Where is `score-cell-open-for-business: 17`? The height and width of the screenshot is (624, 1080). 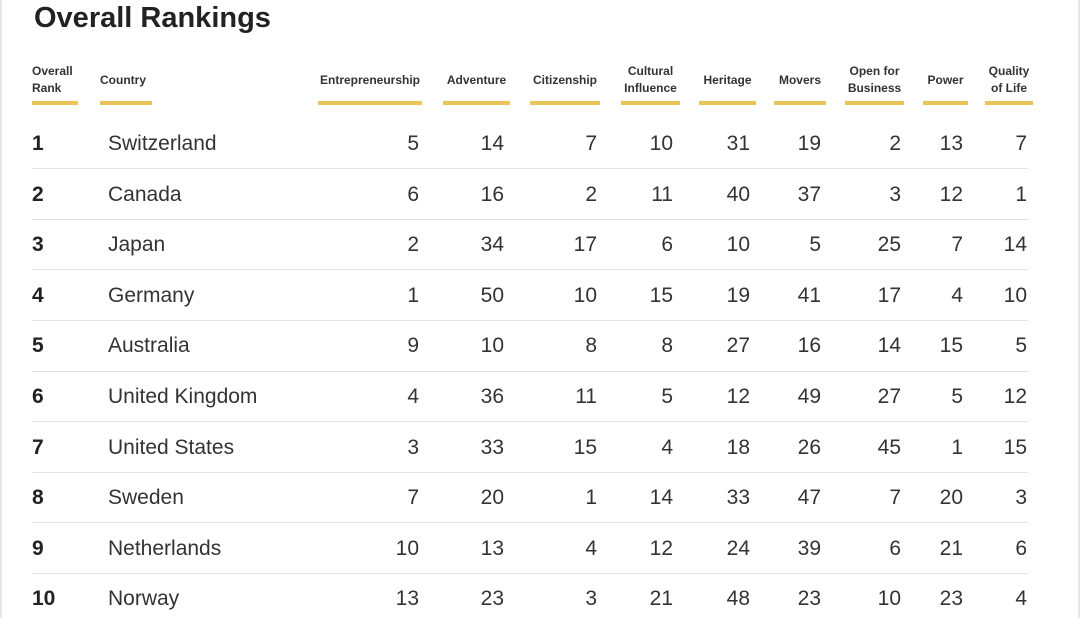
score-cell-open-for-business: 17 is located at coordinates (889, 295).